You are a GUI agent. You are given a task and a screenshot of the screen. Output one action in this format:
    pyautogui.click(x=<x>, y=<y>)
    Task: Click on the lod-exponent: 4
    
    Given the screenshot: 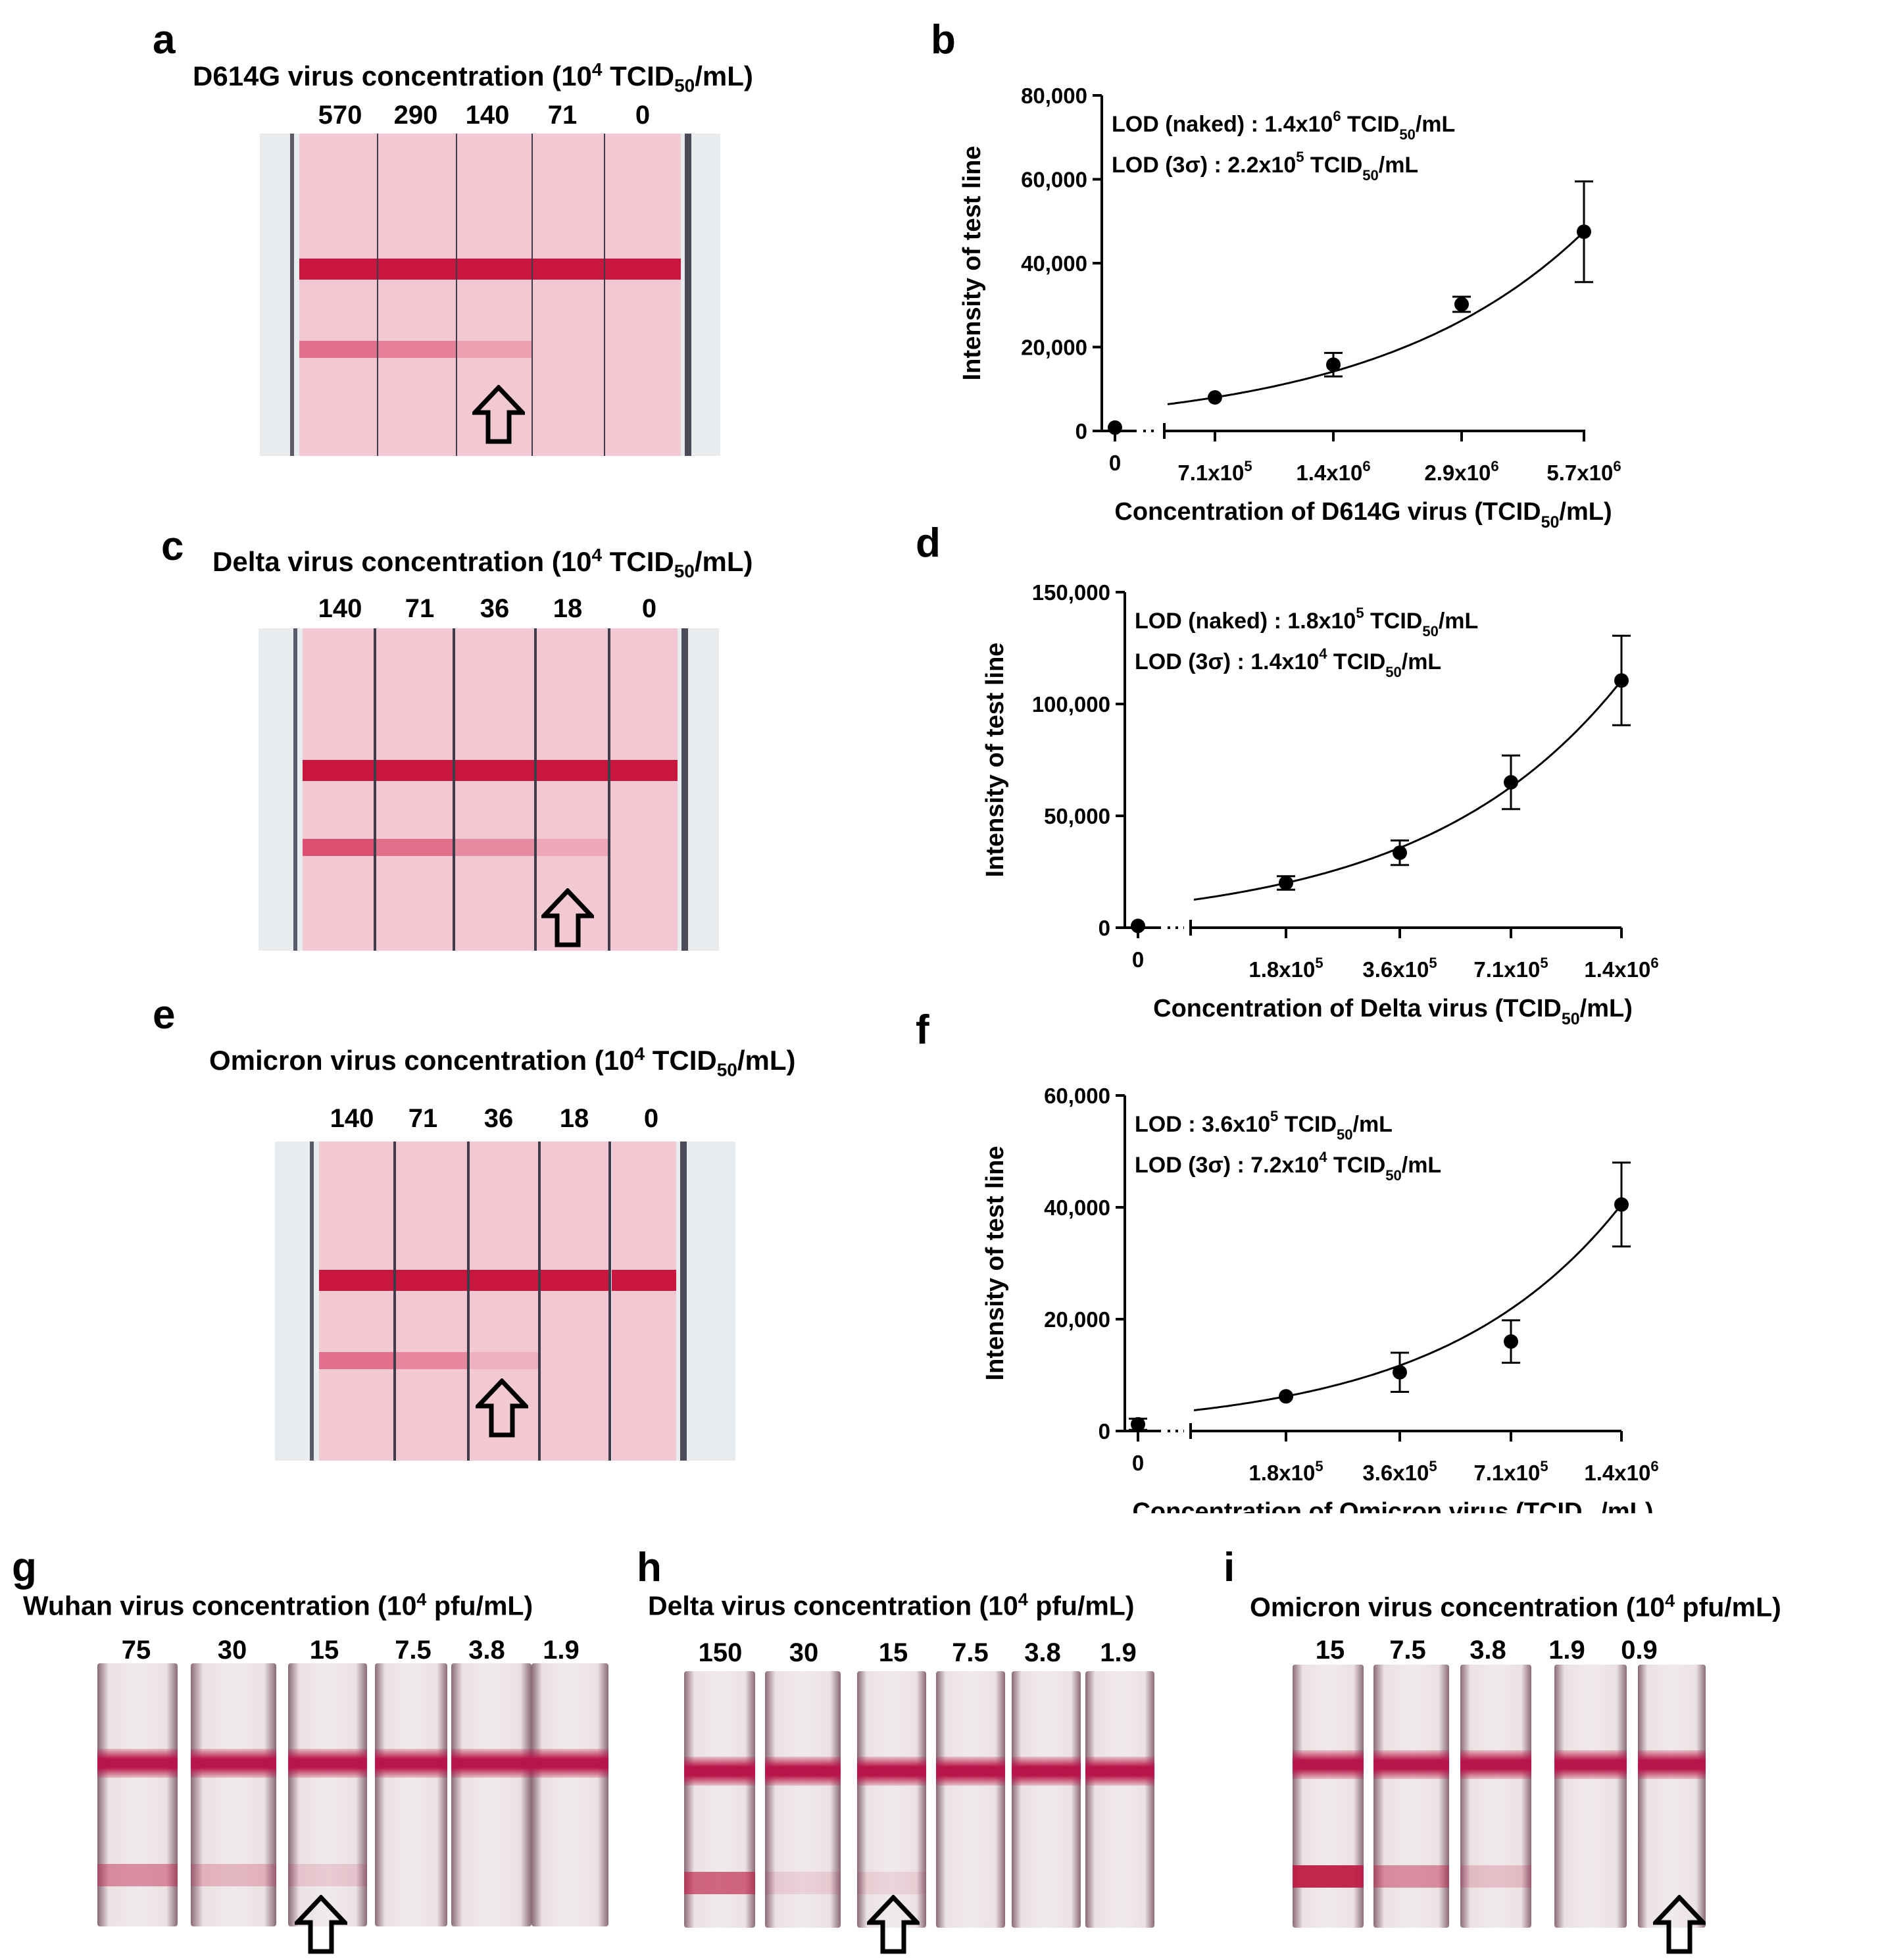 What is the action you would take?
    pyautogui.click(x=1323, y=1157)
    